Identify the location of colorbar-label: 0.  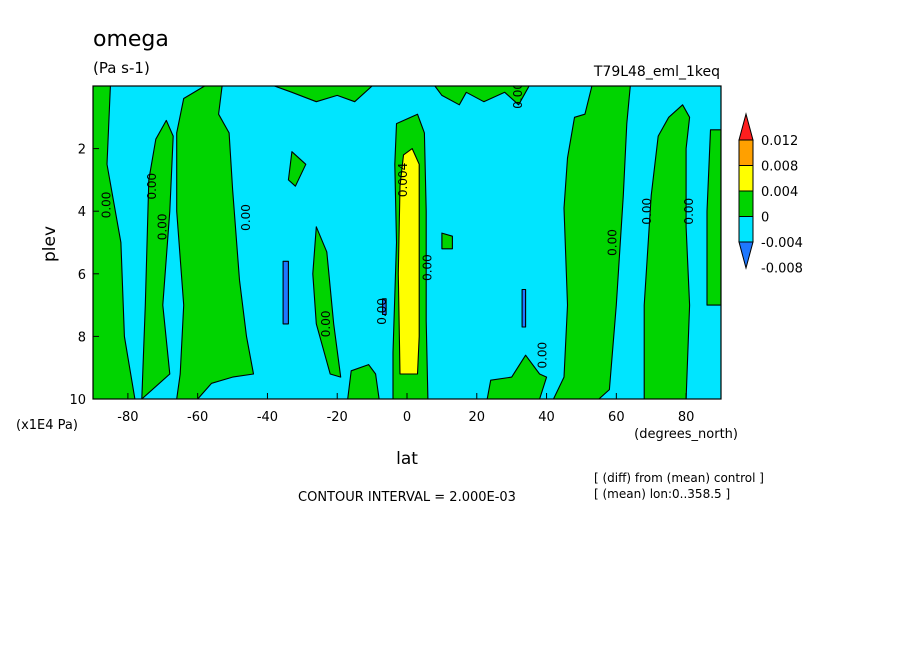
(765, 218).